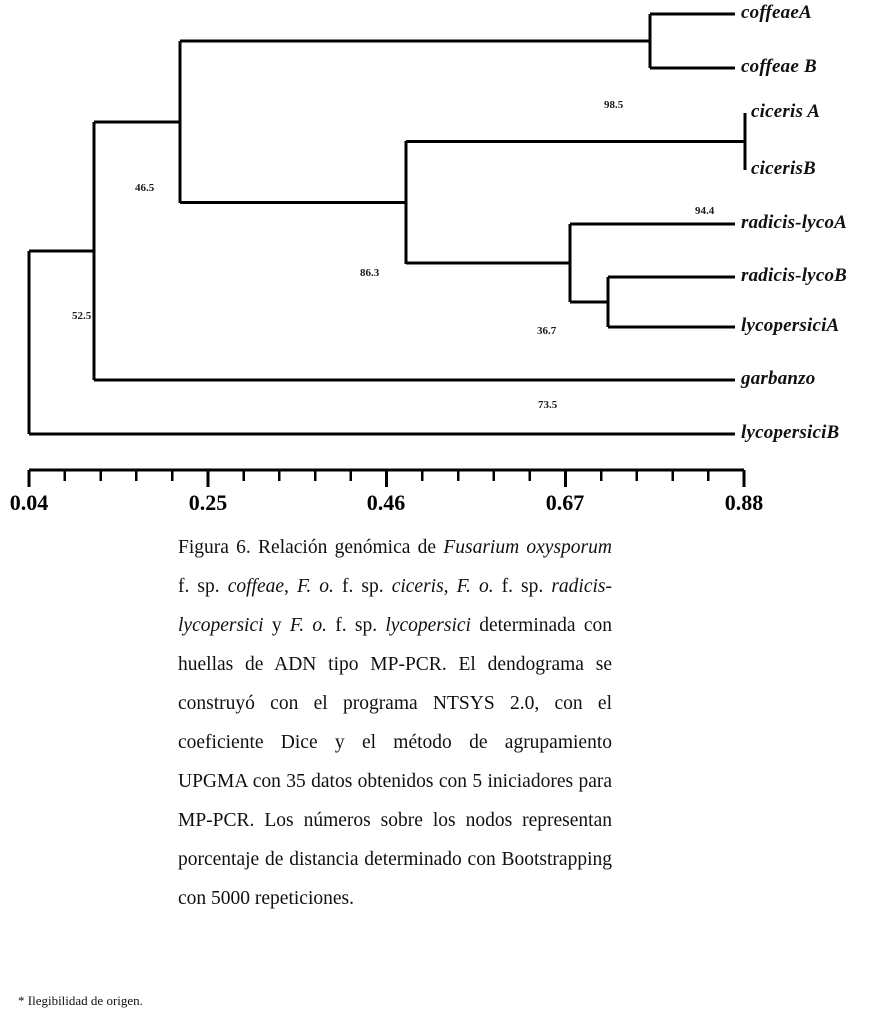 The height and width of the screenshot is (1035, 886). Describe the element at coordinates (527, 547) in the screenshot. I see `caption-segment-1: Fusarium oxysporum` at that location.